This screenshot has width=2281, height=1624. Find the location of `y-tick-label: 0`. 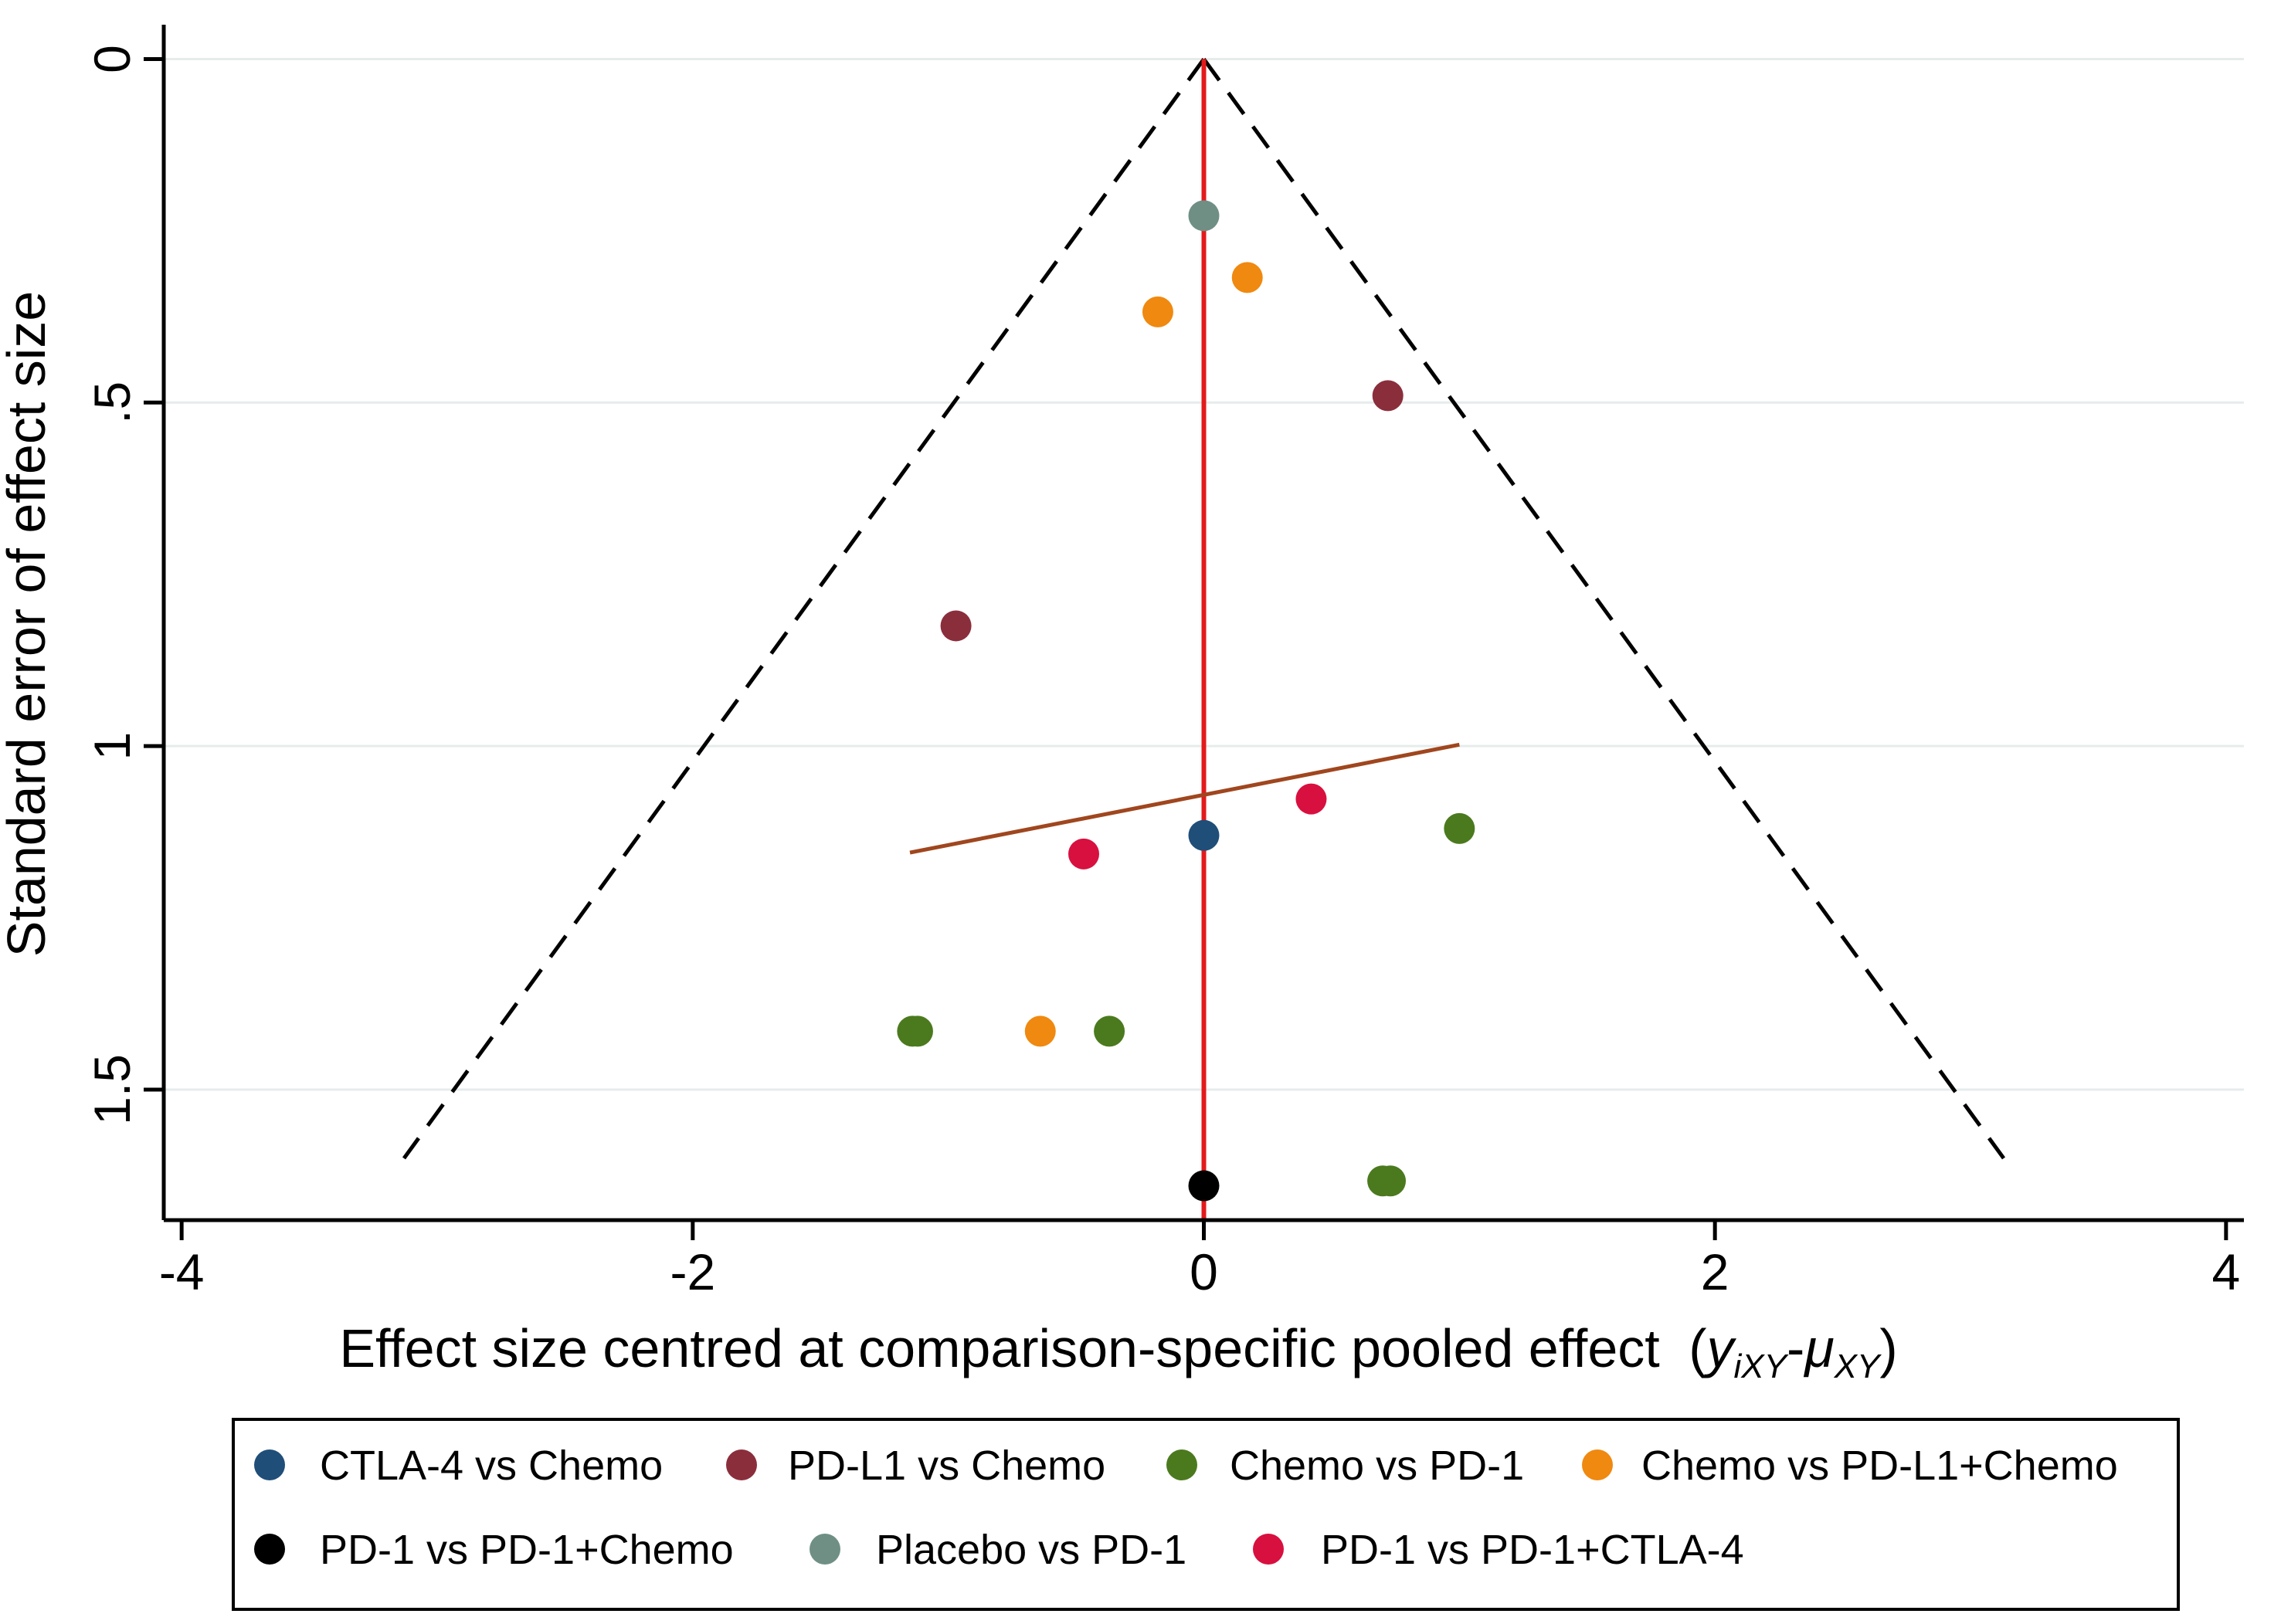

y-tick-label: 0 is located at coordinates (112, 59).